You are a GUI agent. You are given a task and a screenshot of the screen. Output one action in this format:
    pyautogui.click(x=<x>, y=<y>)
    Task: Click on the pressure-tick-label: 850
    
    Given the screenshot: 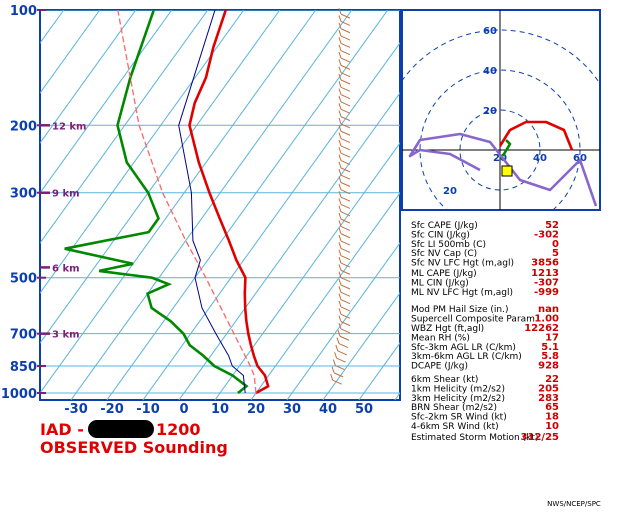 What is the action you would take?
    pyautogui.click(x=23, y=367)
    